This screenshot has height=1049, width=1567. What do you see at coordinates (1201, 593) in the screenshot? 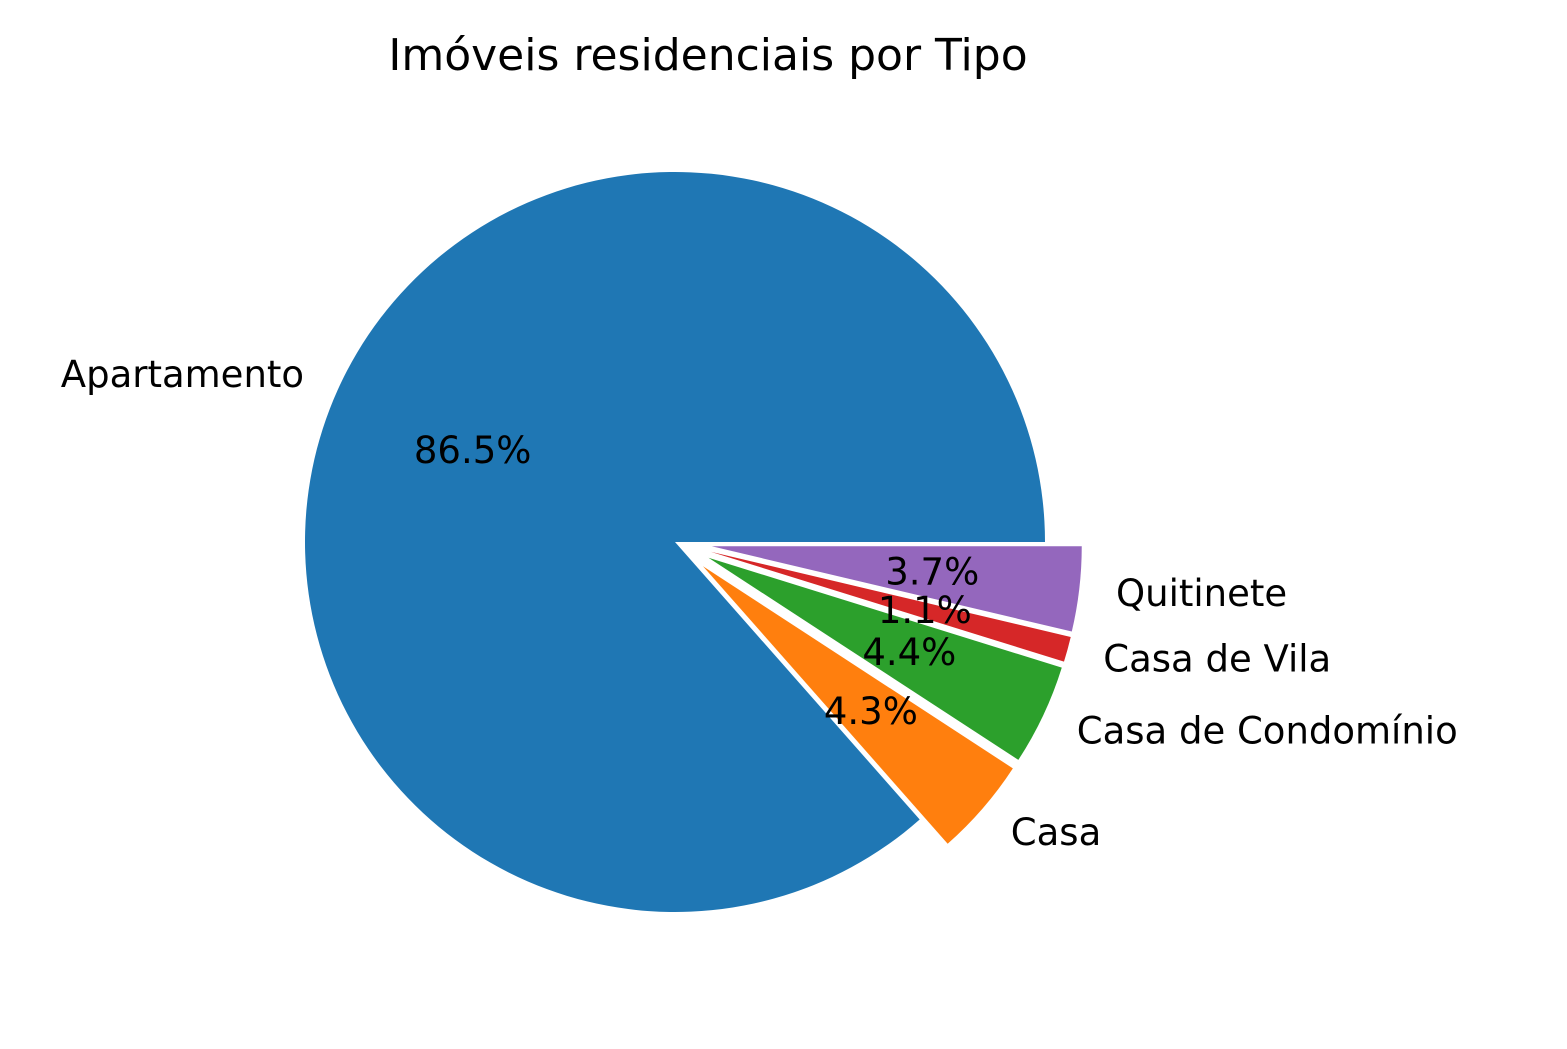
I see `slice-label: Quitinete` at bounding box center [1201, 593].